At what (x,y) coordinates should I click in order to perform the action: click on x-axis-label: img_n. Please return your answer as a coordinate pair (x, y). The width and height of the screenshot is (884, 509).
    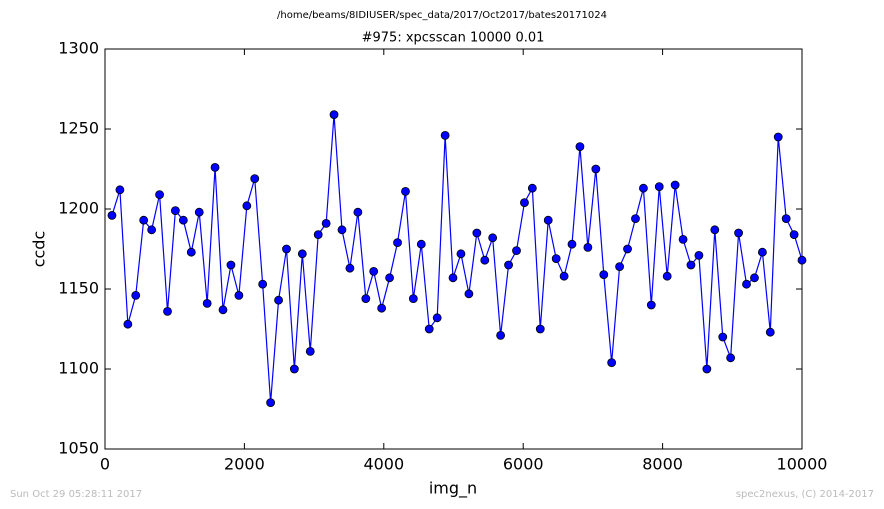
    Looking at the image, I should click on (453, 489).